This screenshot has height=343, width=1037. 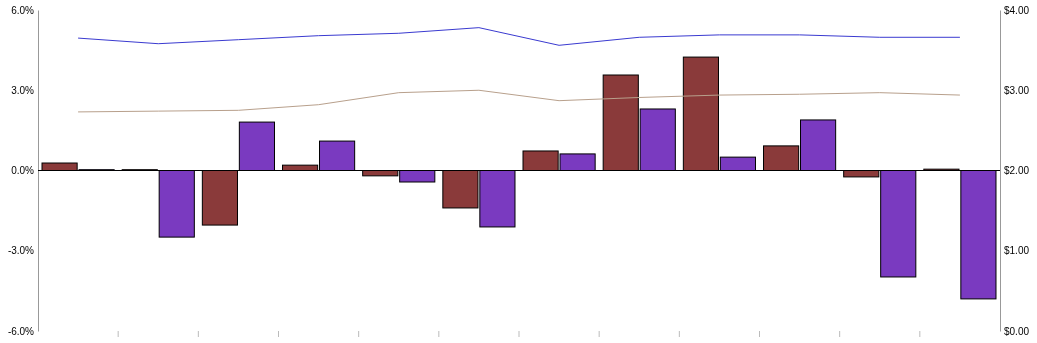 I want to click on y-tick-label: -3.0%, so click(x=21, y=251).